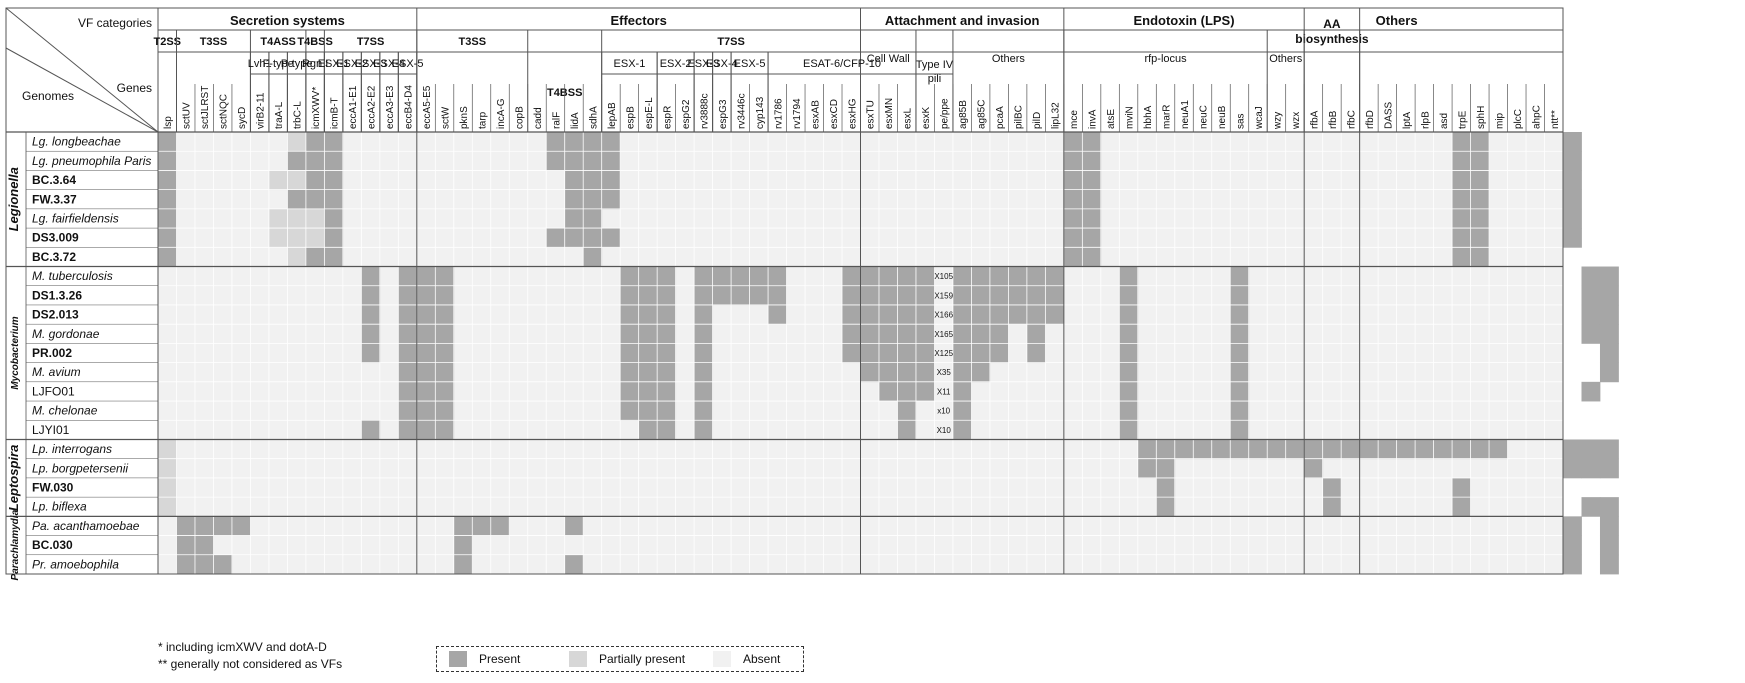  What do you see at coordinates (352, 64) in the screenshot?
I see `system-label: ESX-2` at bounding box center [352, 64].